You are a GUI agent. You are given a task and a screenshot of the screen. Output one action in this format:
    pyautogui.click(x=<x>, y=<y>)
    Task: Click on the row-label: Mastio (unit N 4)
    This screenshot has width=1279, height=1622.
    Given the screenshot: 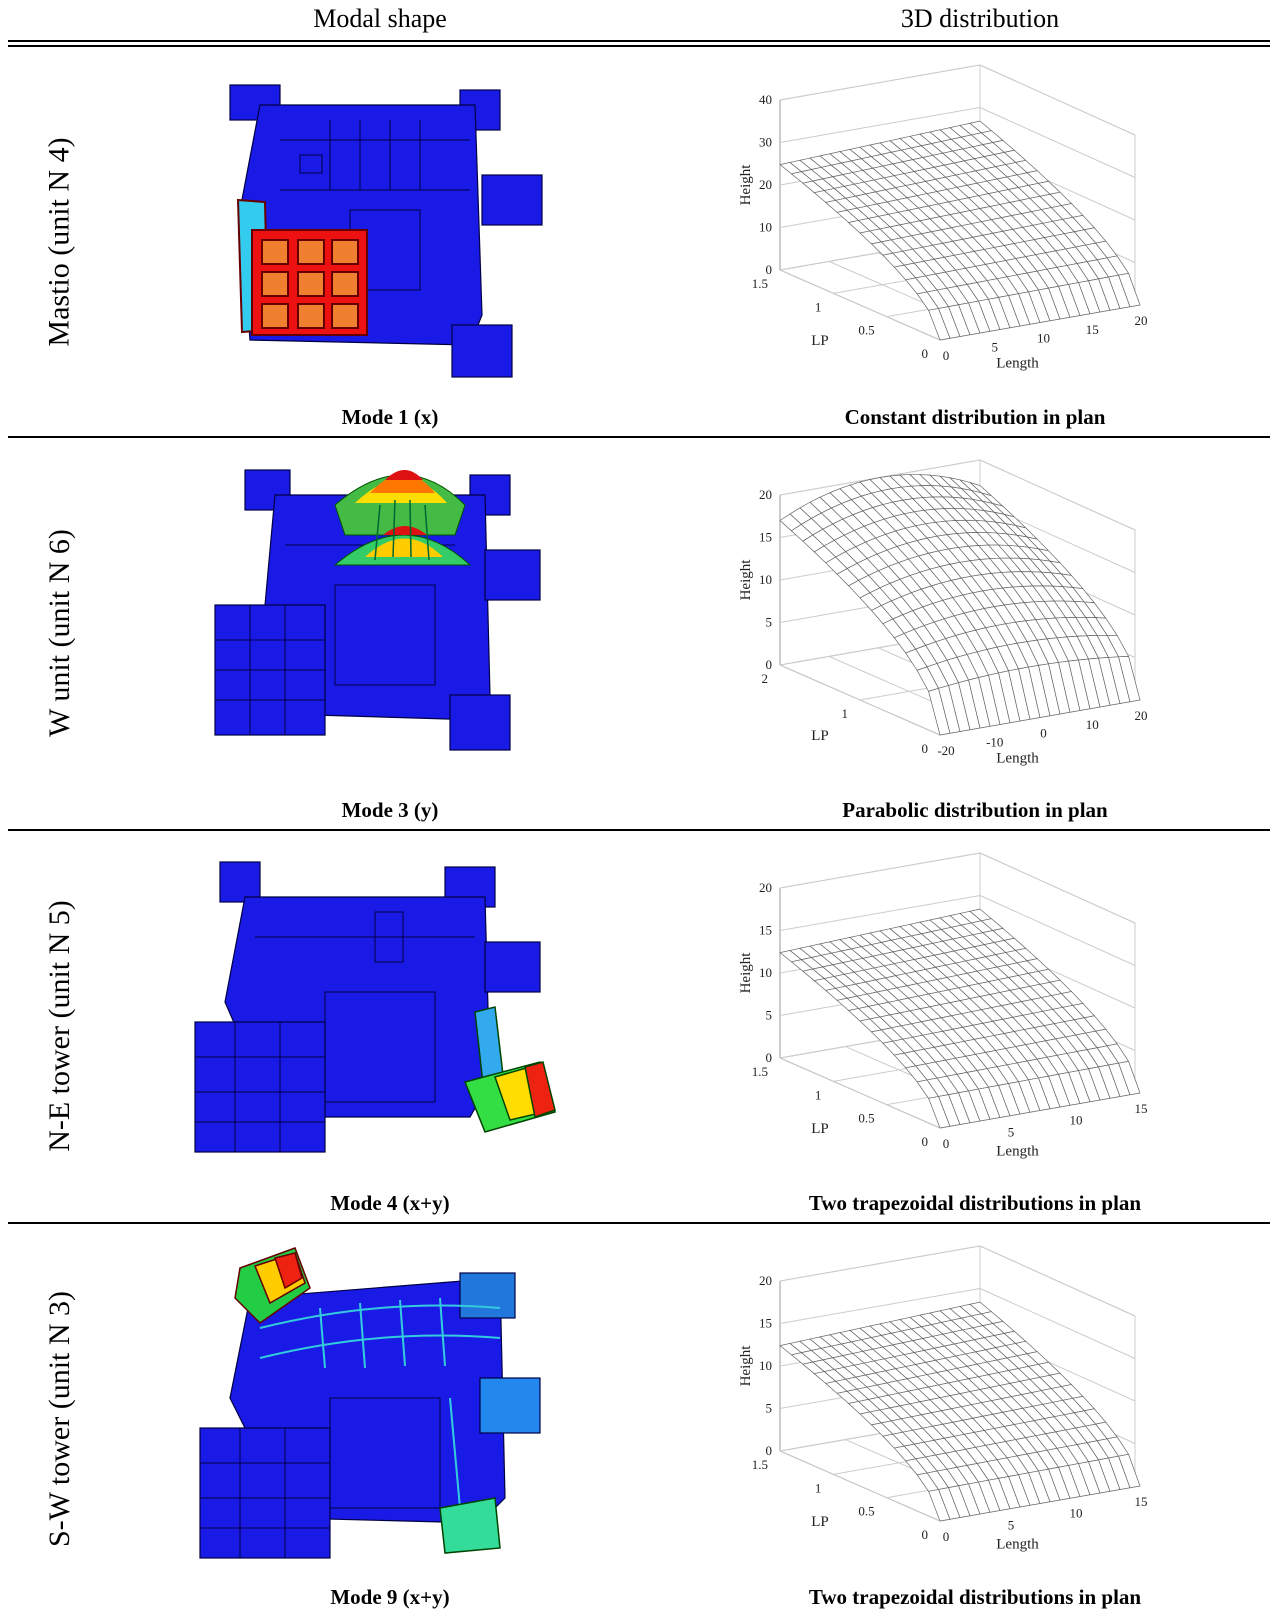 What is the action you would take?
    pyautogui.click(x=59, y=242)
    